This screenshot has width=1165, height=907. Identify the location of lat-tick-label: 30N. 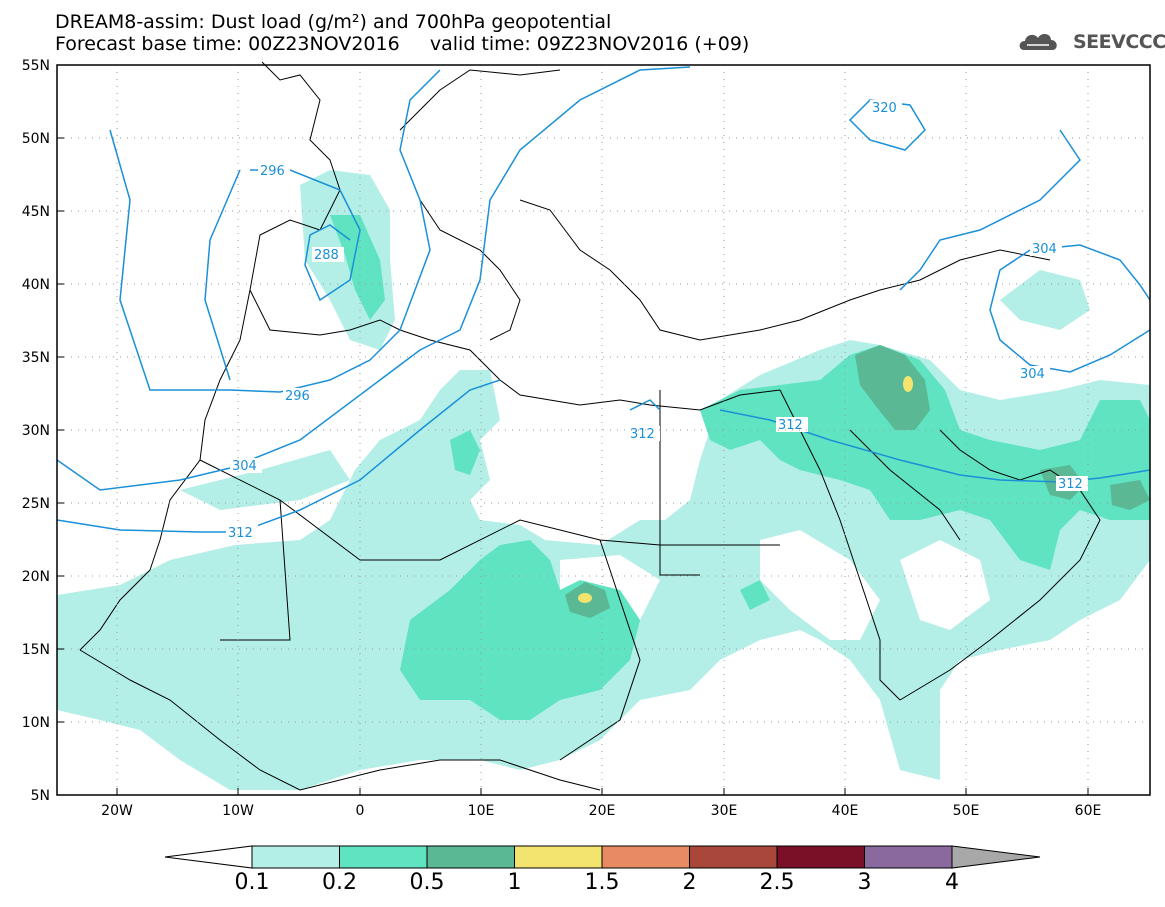
(36, 431).